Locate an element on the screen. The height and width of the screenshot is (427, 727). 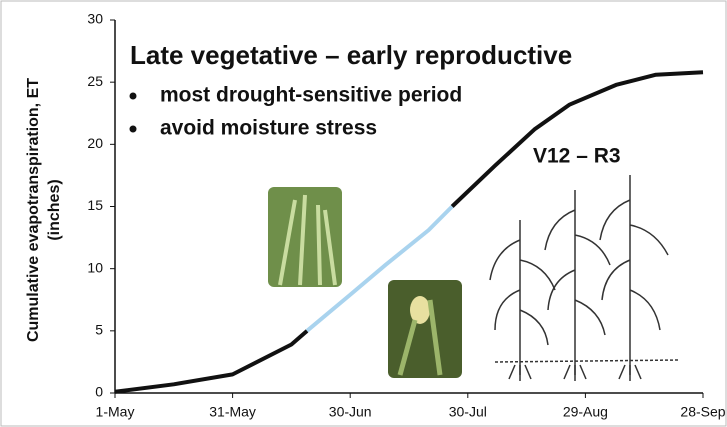
annotation: V12 – R3 is located at coordinates (577, 156).